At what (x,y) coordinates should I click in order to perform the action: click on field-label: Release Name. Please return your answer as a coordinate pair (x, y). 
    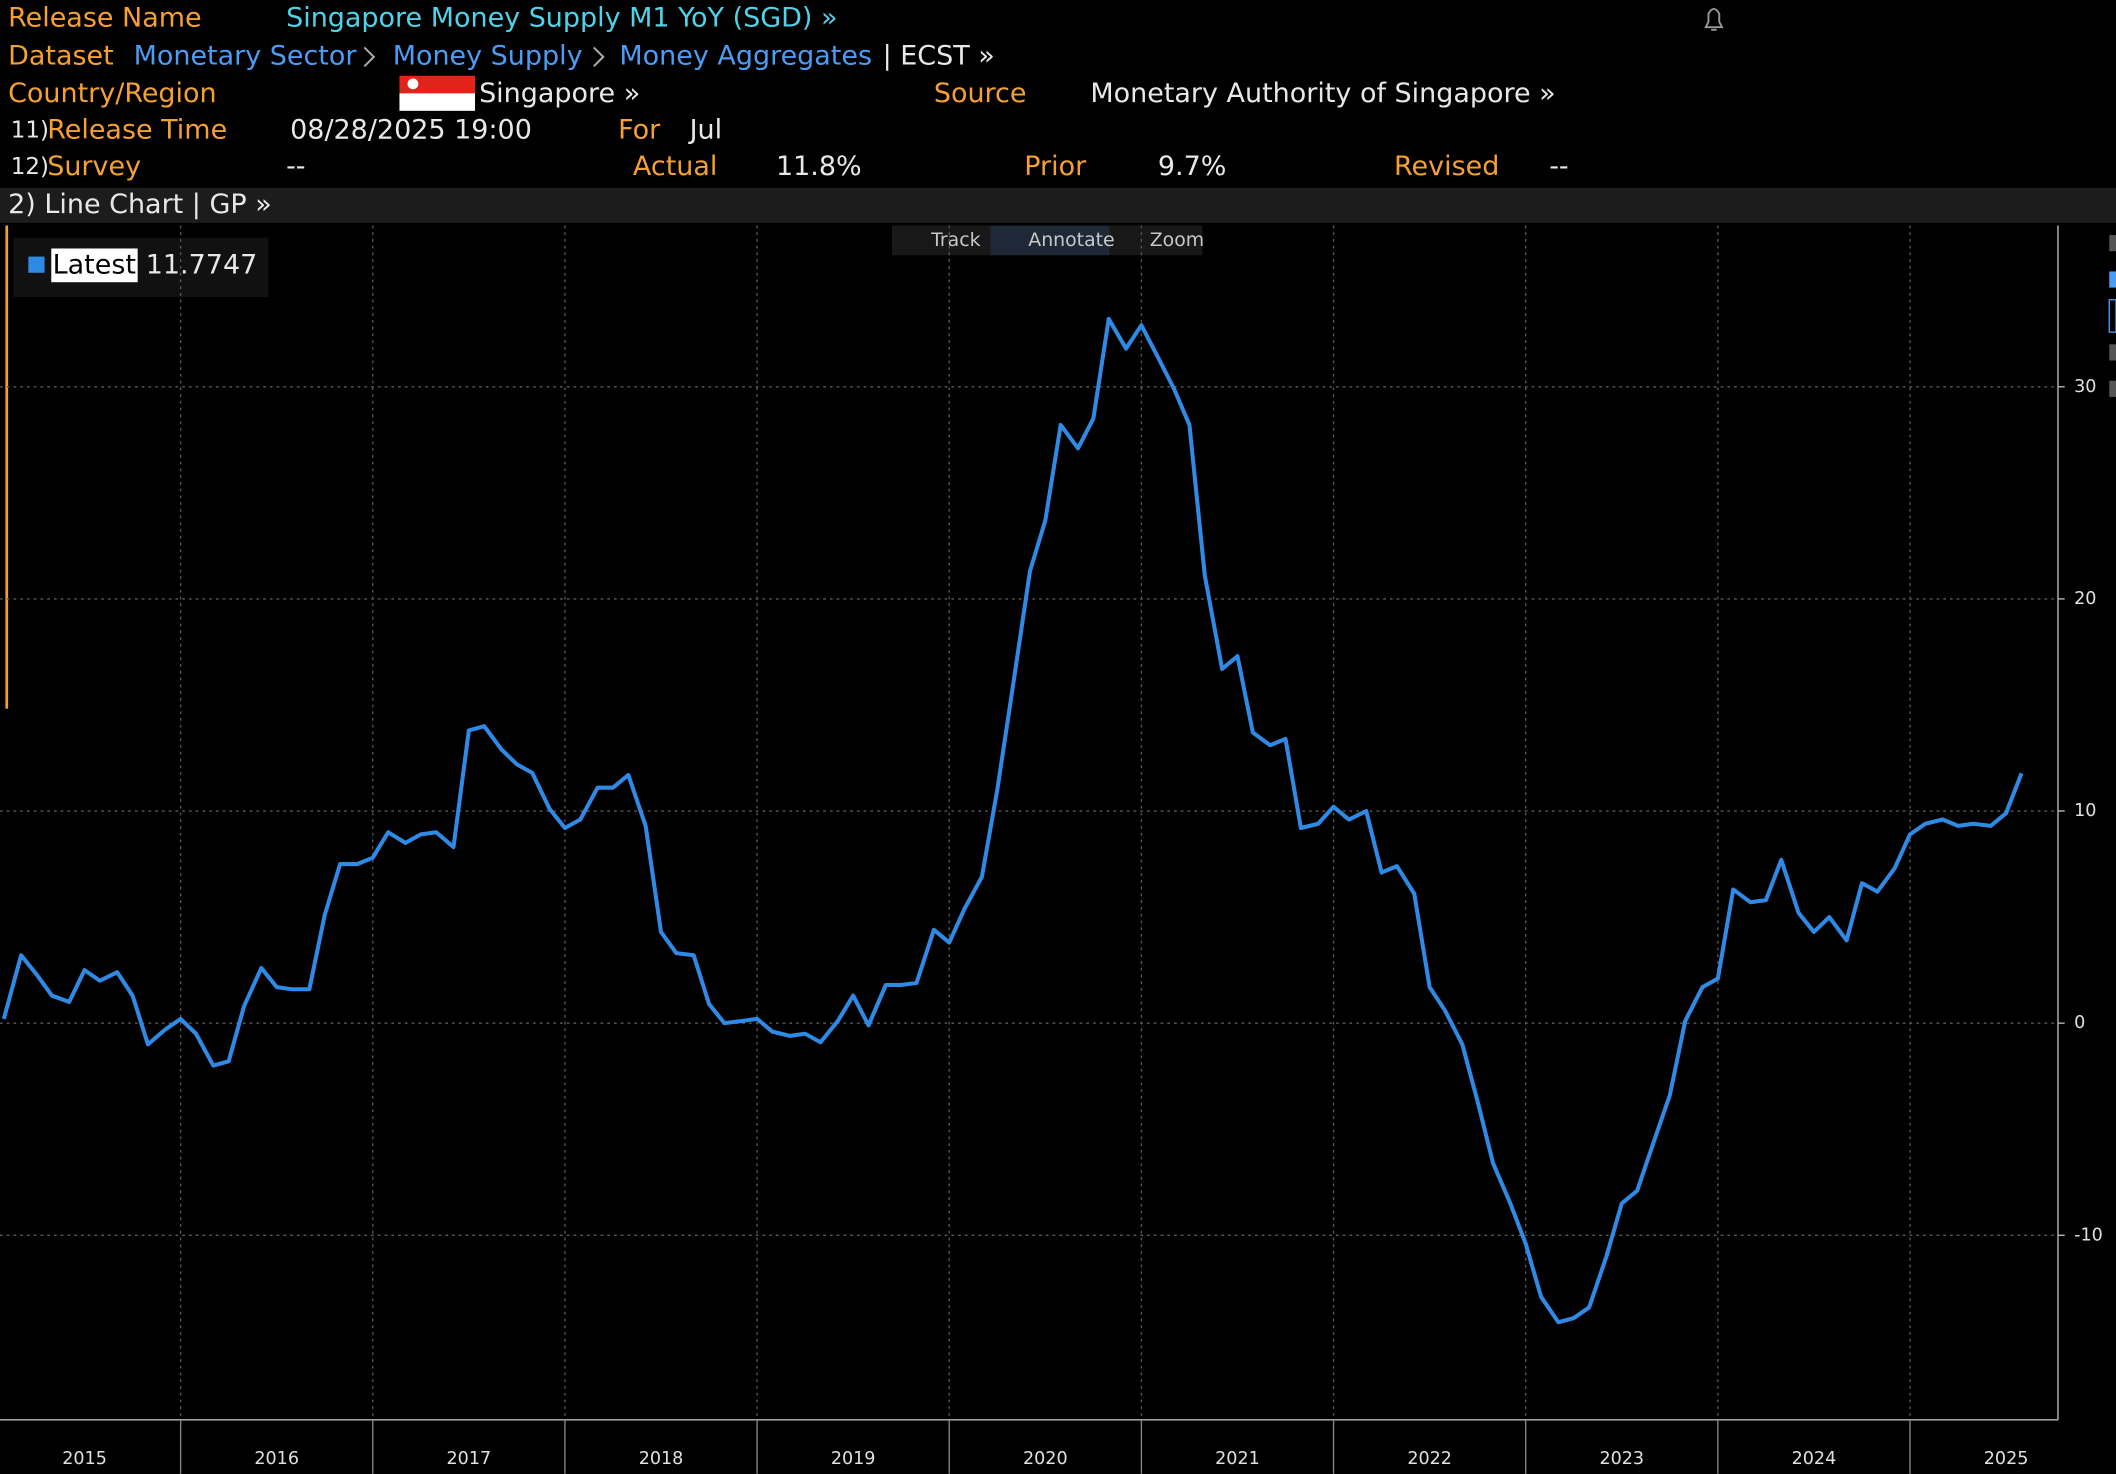
    Looking at the image, I should click on (105, 18).